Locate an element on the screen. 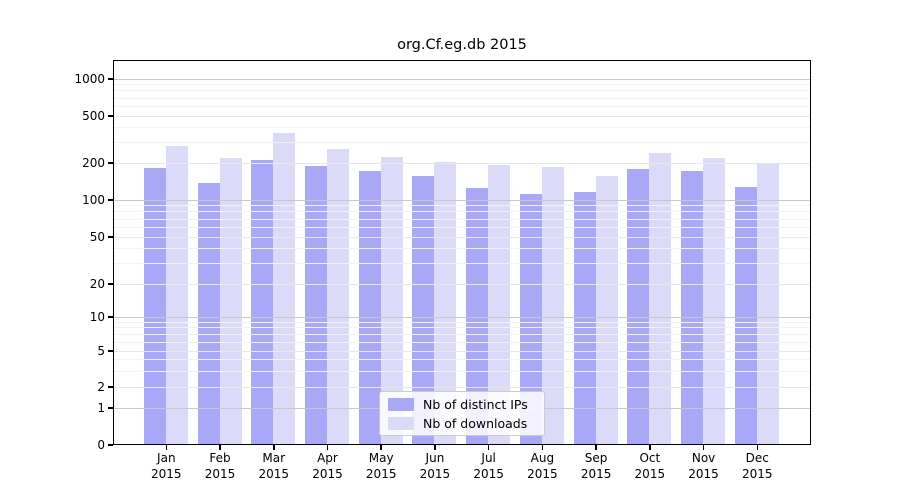 This screenshot has width=900, height=500. x-tick-label-aug: Aug 2015 is located at coordinates (542, 466).